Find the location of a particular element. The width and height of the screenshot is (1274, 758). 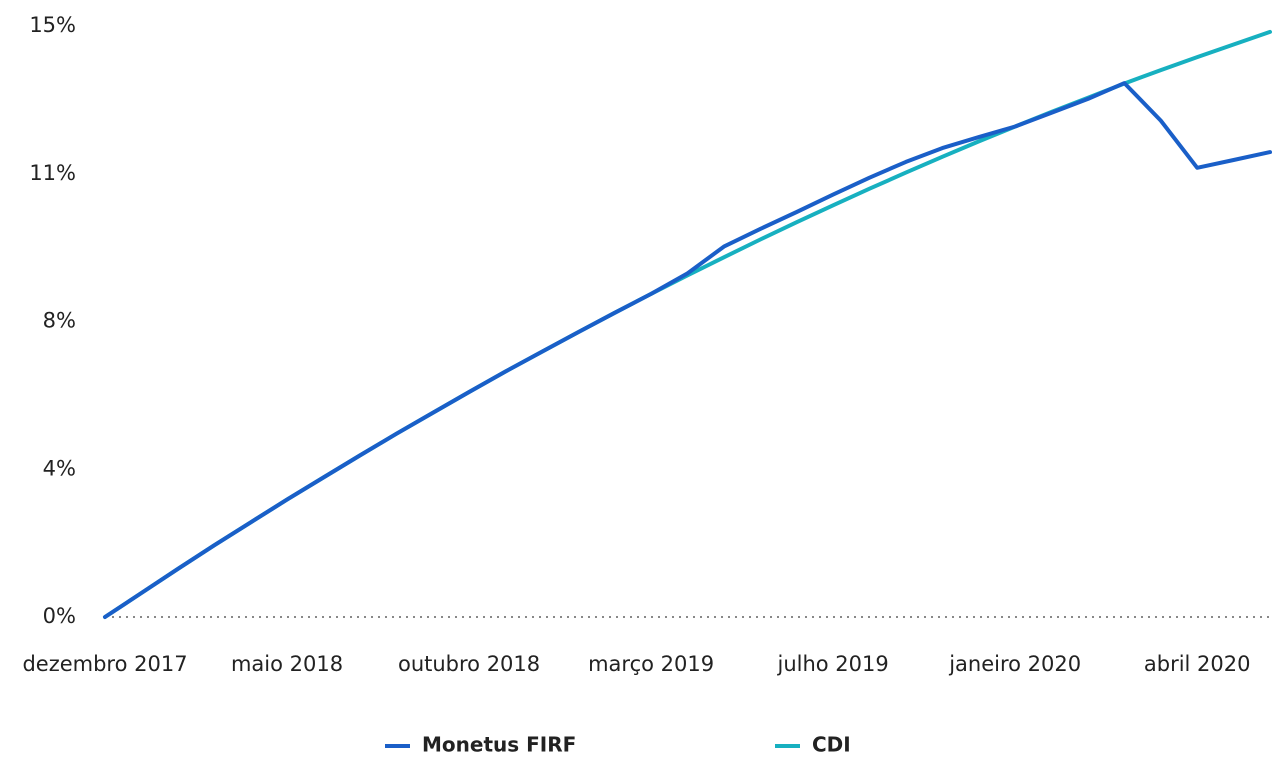

x-tick-label: maio 2018 is located at coordinates (287, 664).